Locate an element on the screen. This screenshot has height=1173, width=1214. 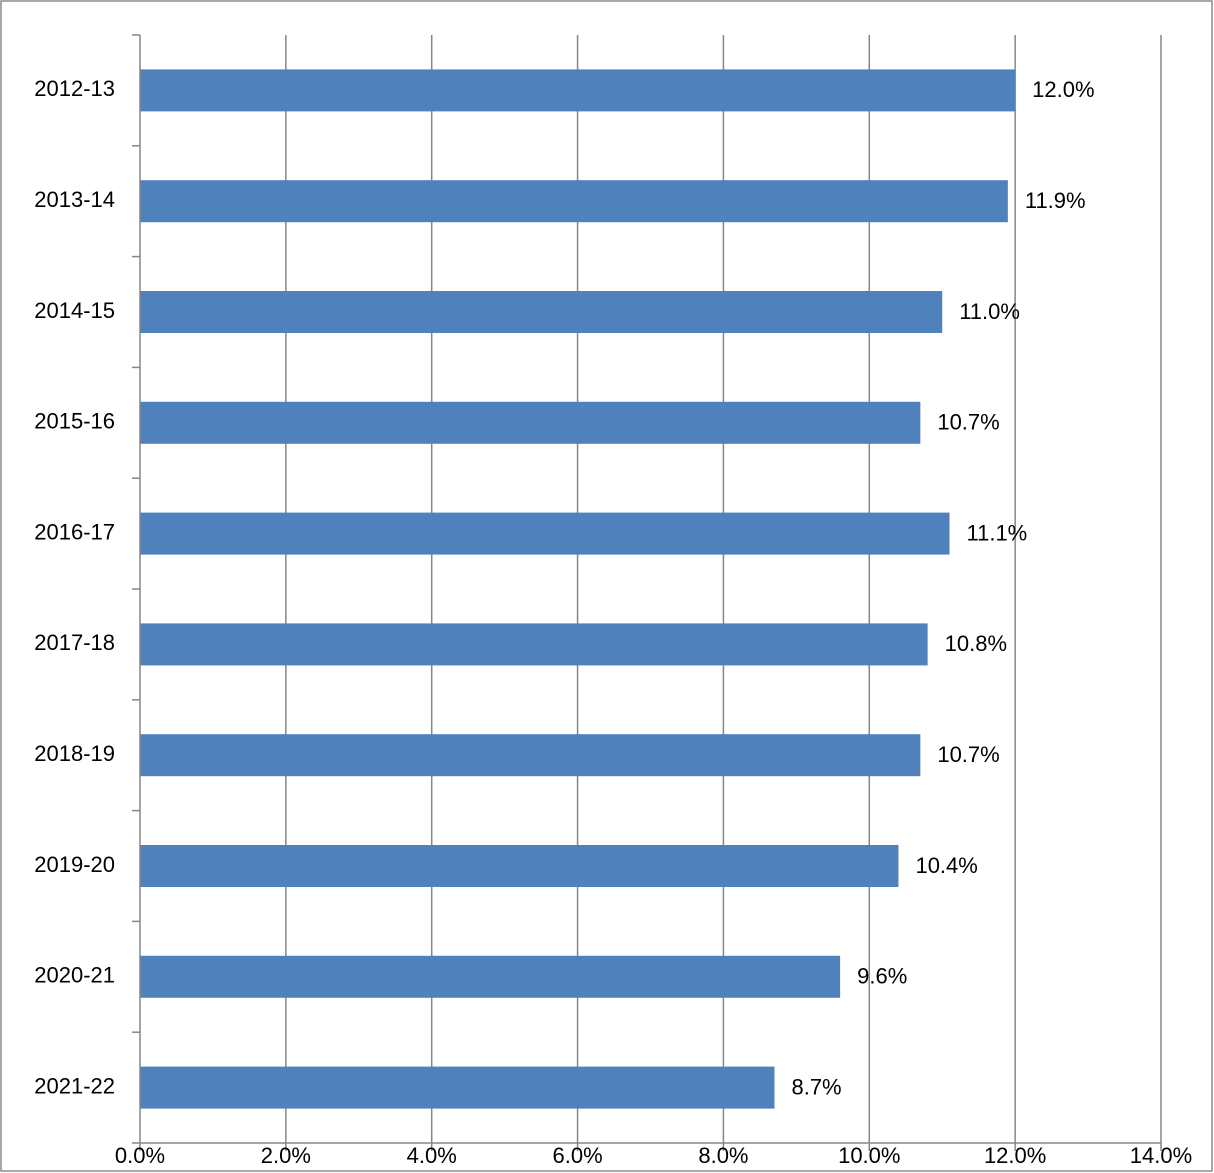
x-tick-label: 12.0% is located at coordinates (1015, 1155).